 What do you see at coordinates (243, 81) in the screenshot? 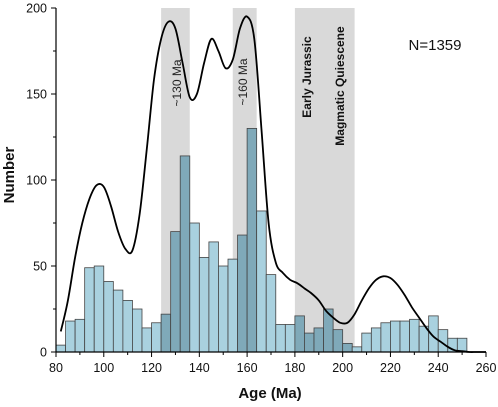
I see `band-label-160: ~160 Ma` at bounding box center [243, 81].